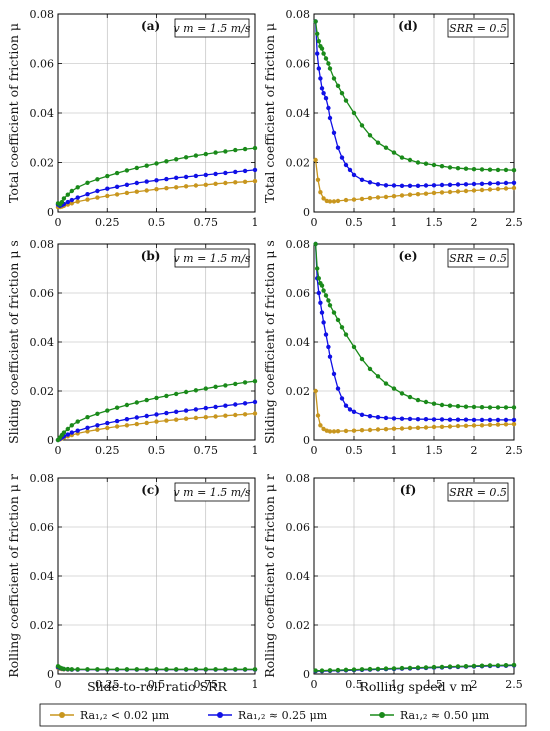  What do you see at coordinates (414, 411) in the screenshot?
I see `series-line-low` at bounding box center [414, 411].